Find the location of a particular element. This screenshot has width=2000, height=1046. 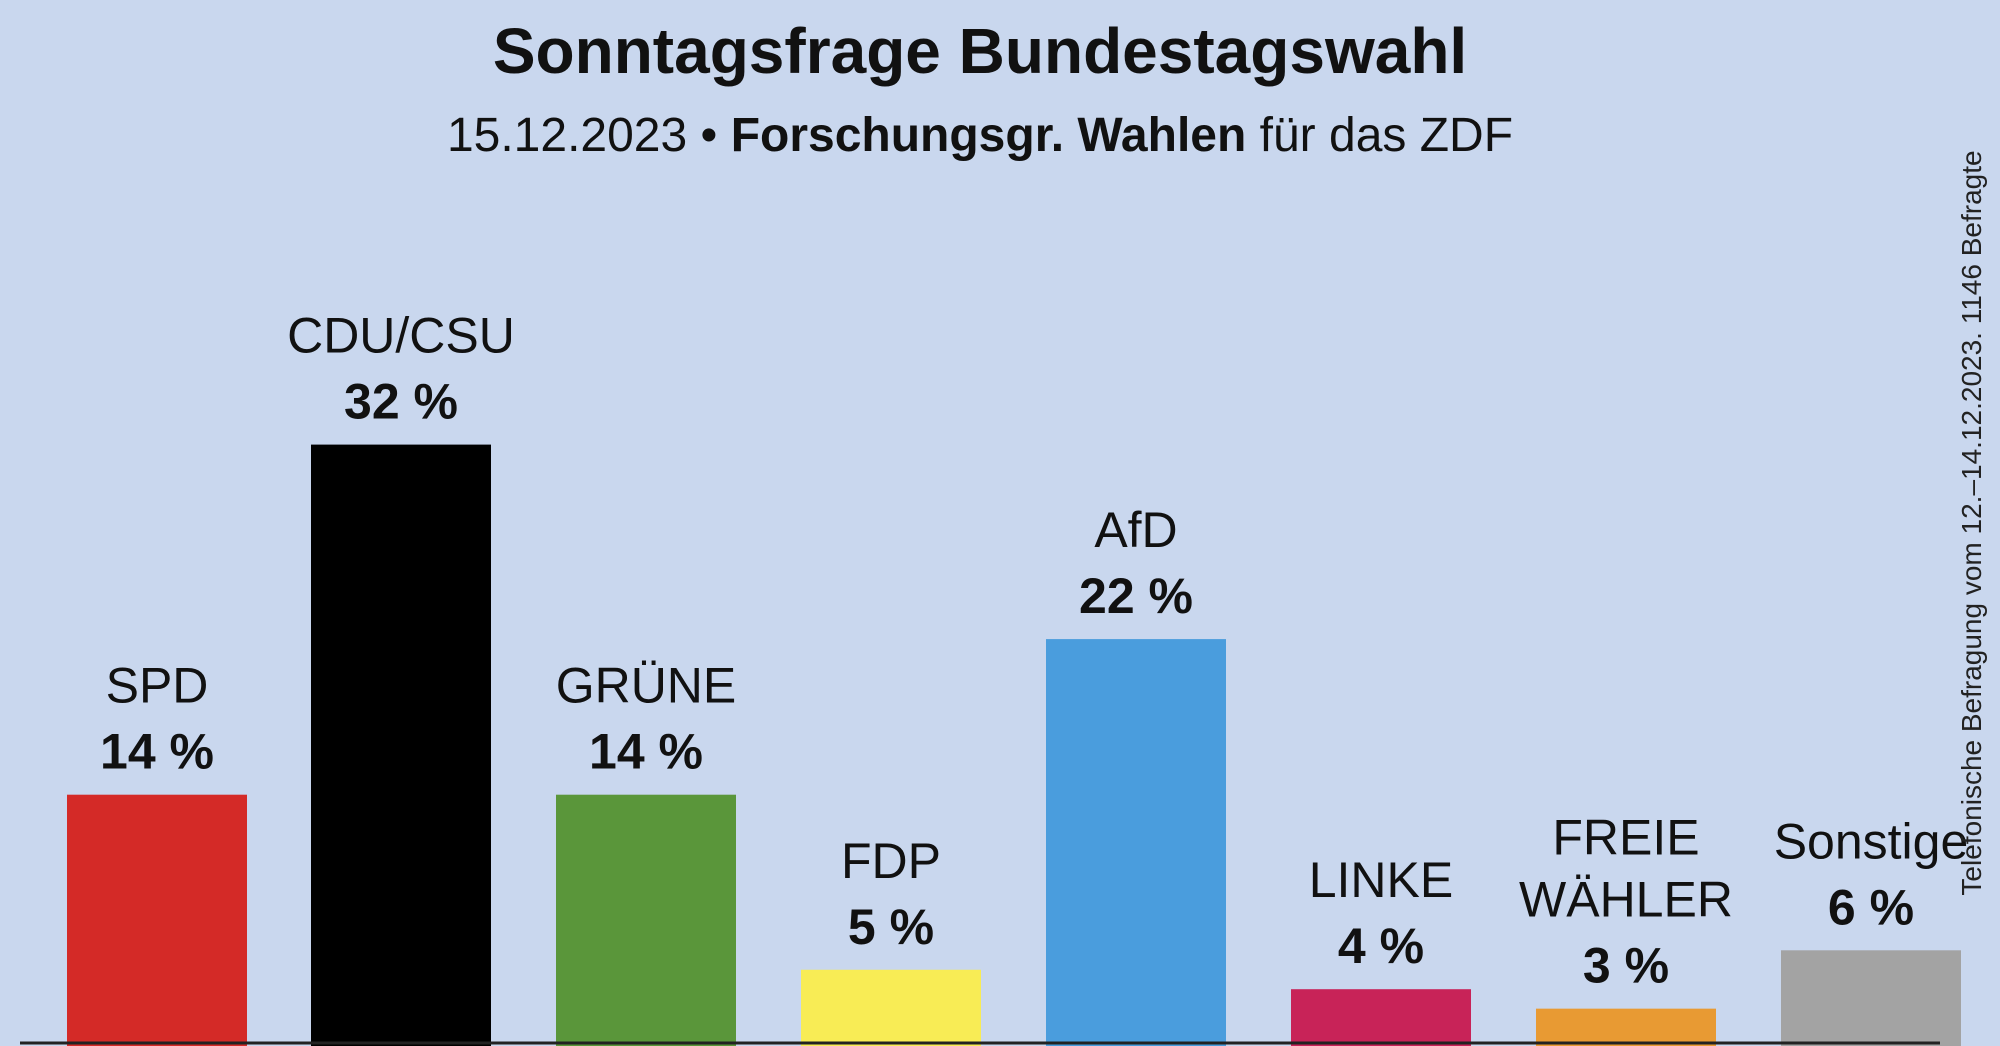

bar-sonstige is located at coordinates (1871, 998).